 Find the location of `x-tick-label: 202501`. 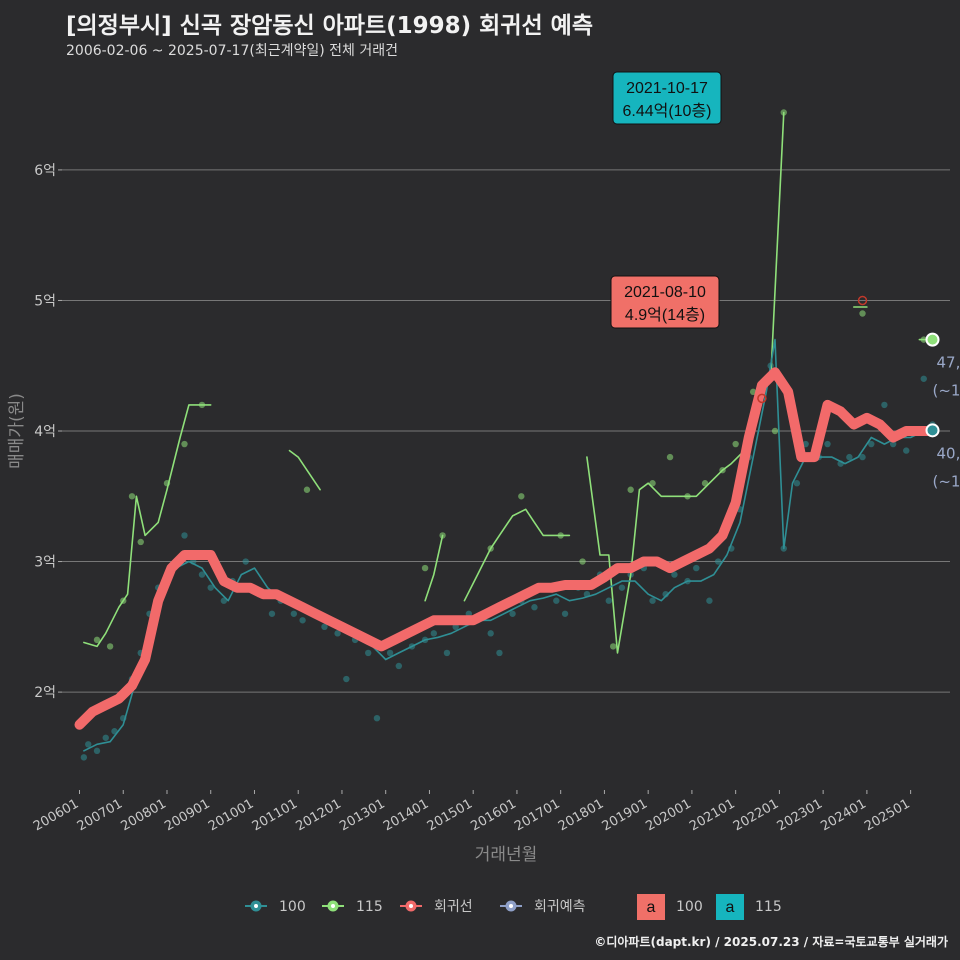

x-tick-label: 202501 is located at coordinates (887, 815).